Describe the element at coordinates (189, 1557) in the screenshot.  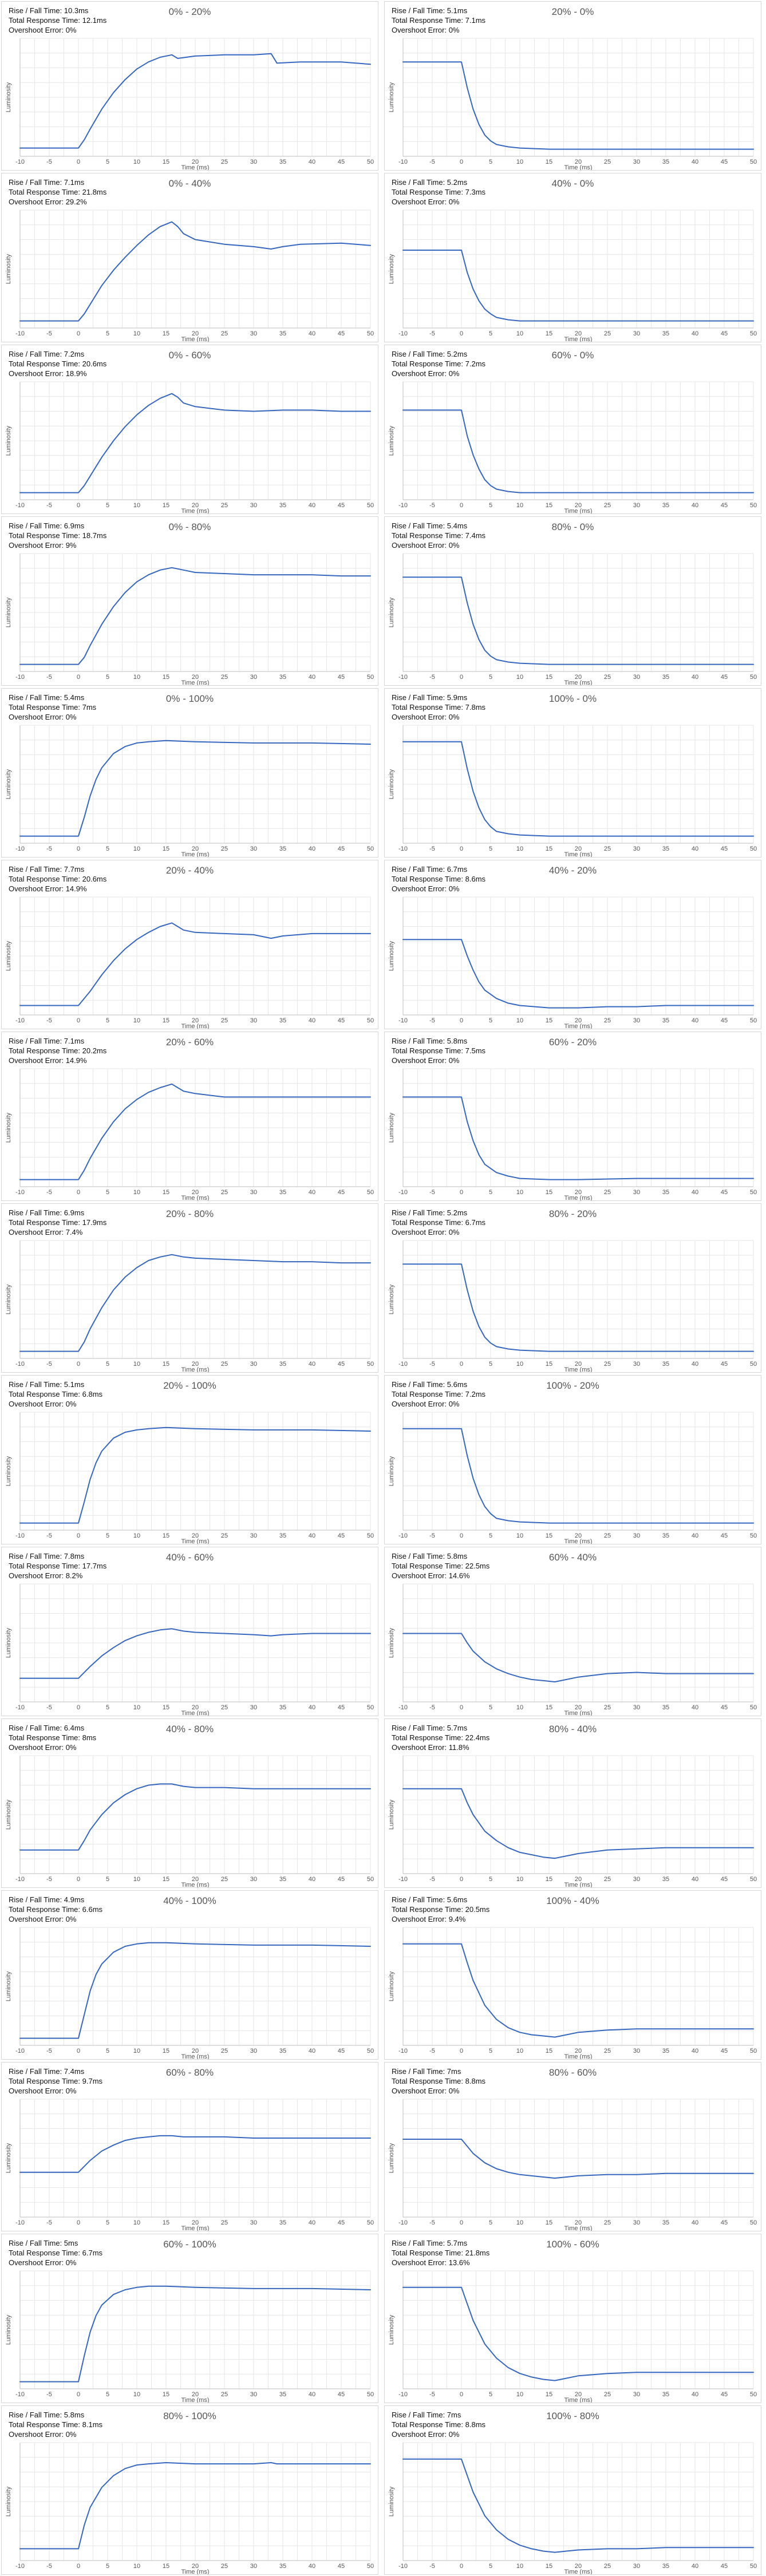
I see `chart-title: 40% - 60%` at that location.